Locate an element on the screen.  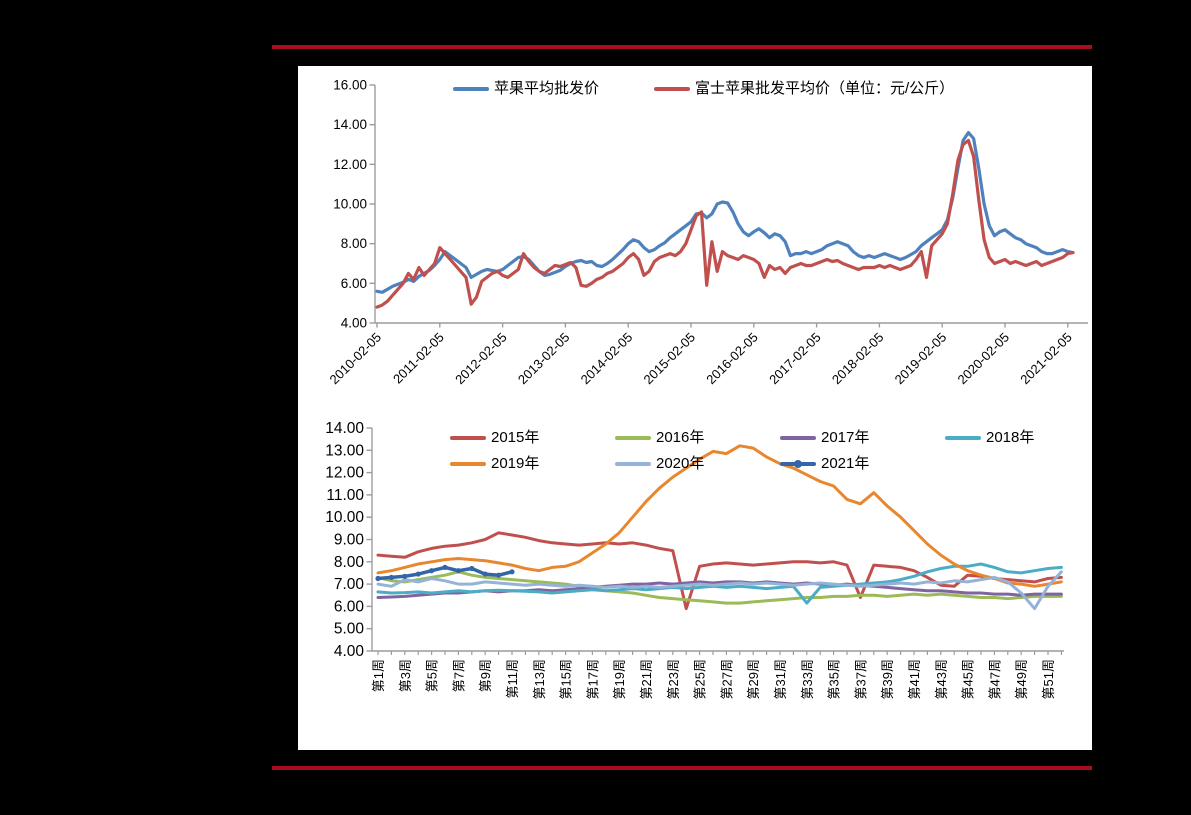
bottom-chart-y-tick-label: 14.00 is located at coordinates (344, 428).